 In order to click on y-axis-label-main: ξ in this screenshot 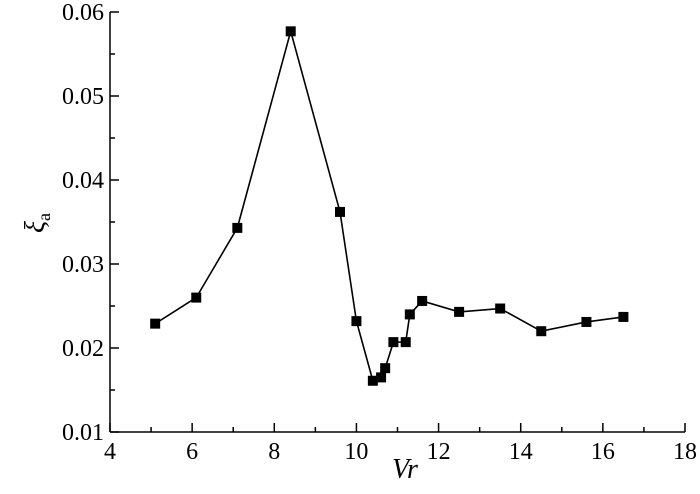, I will do `click(35, 227)`.